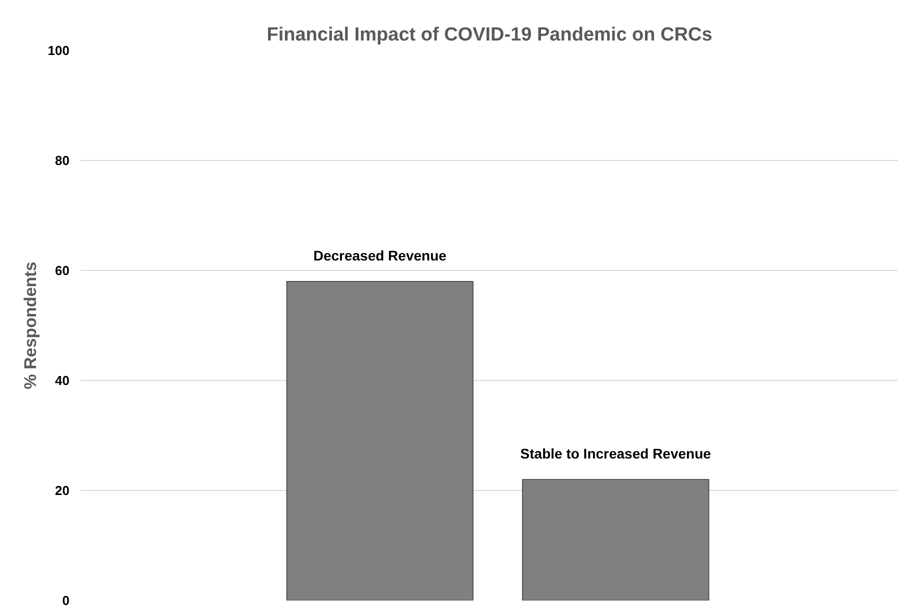  What do you see at coordinates (30, 326) in the screenshot?
I see `y-axis-title: % Respondents` at bounding box center [30, 326].